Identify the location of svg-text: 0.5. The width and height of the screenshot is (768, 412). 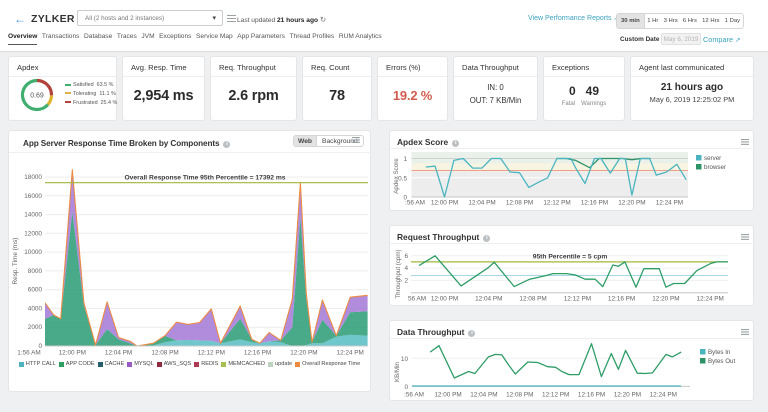
(402, 178).